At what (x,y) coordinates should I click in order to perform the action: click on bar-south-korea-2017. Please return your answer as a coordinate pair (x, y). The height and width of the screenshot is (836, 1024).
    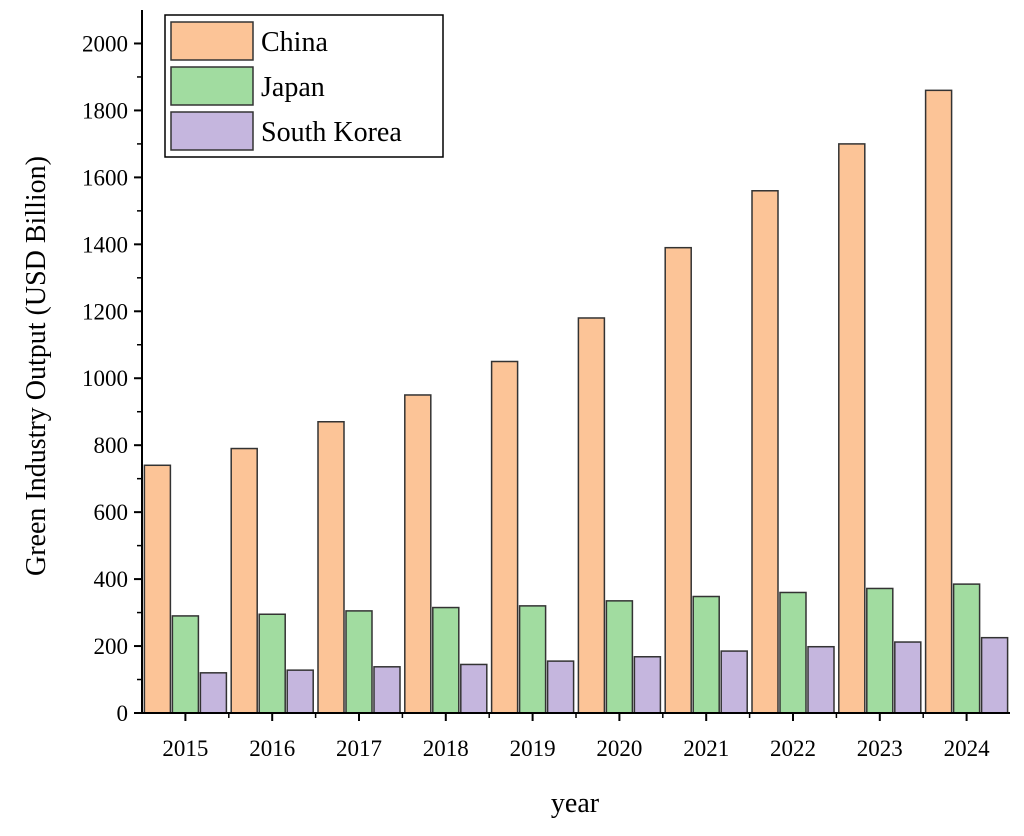
    Looking at the image, I should click on (387, 690).